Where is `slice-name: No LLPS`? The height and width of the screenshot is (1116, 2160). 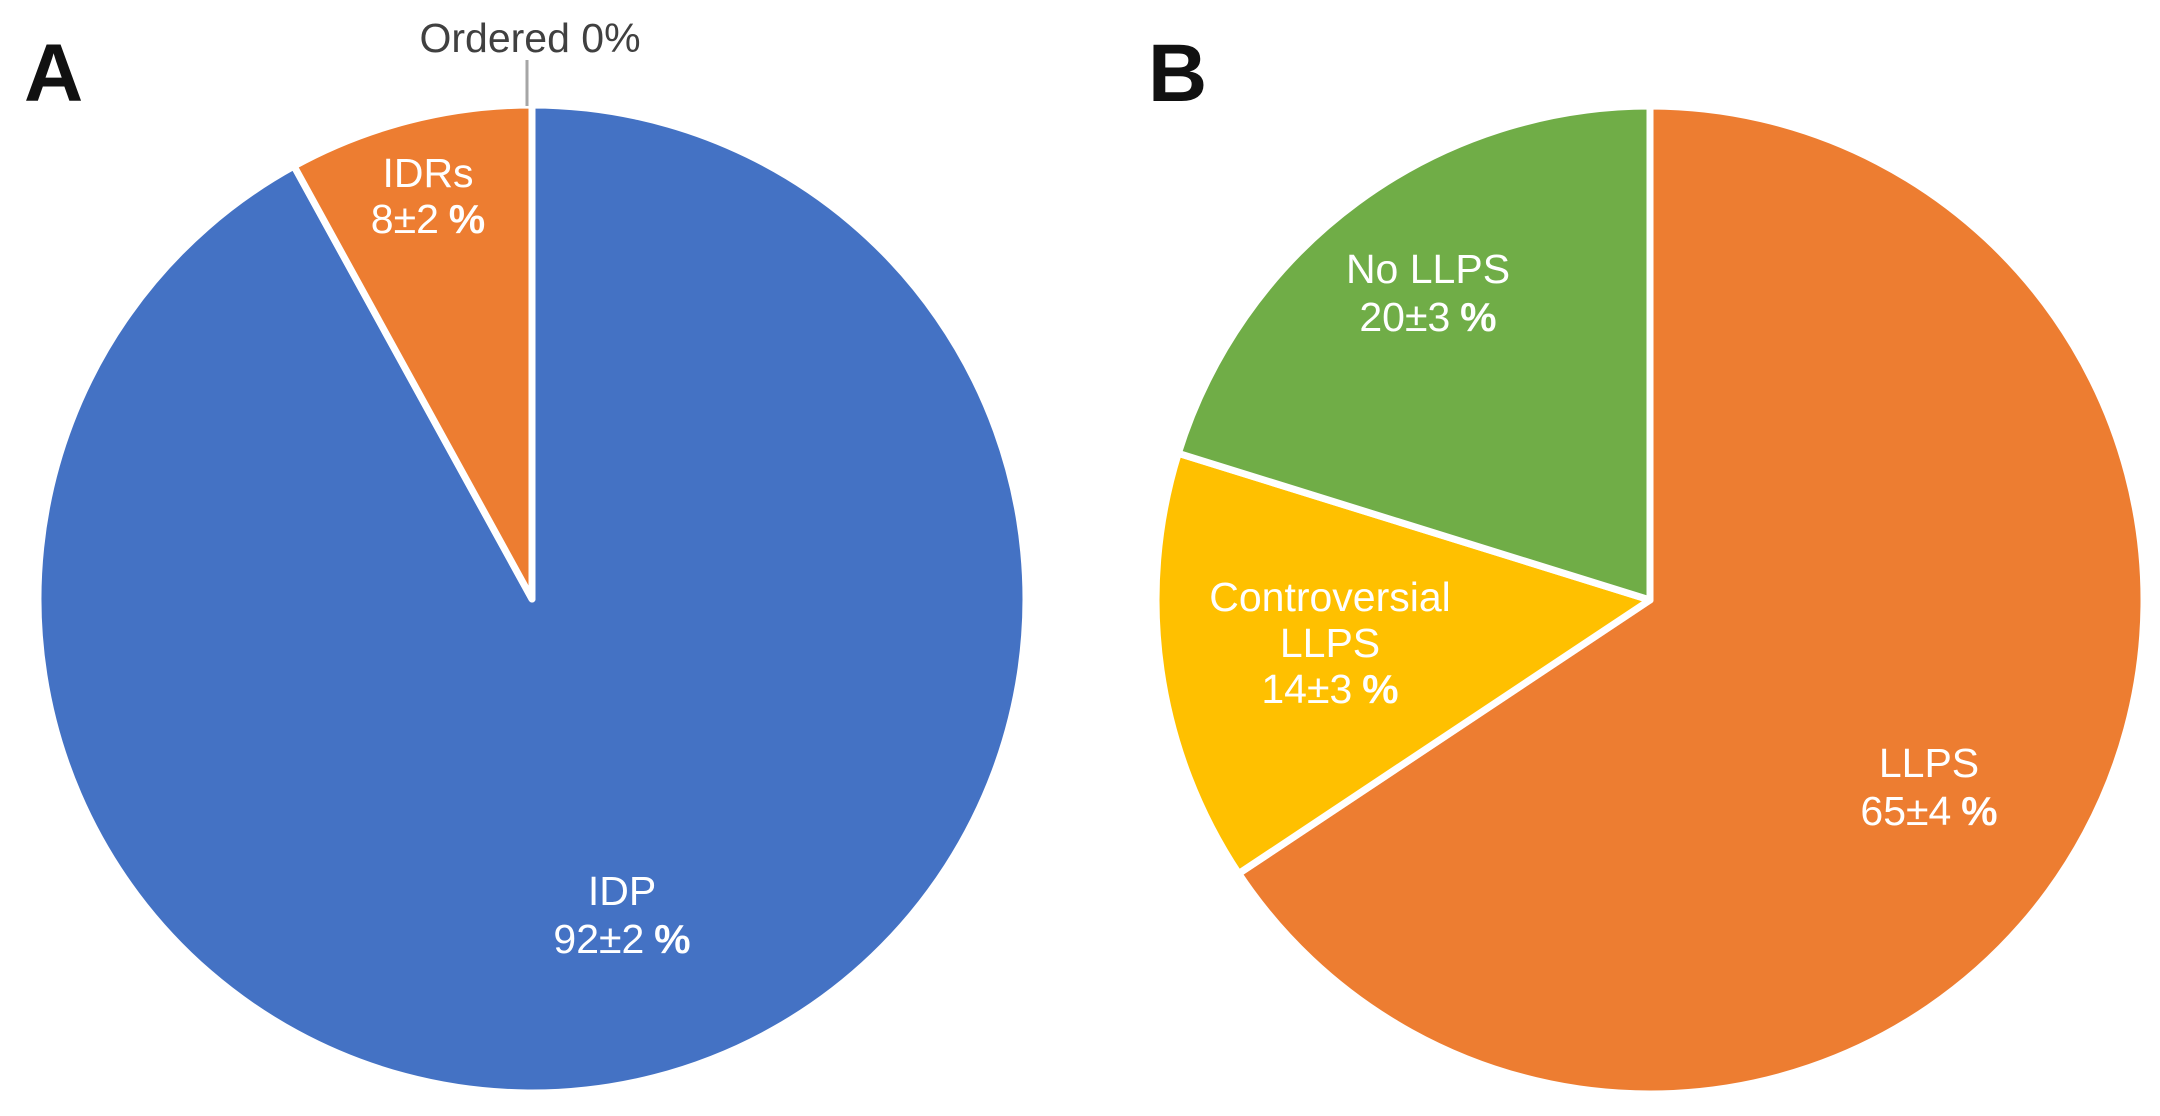 slice-name: No LLPS is located at coordinates (1428, 269).